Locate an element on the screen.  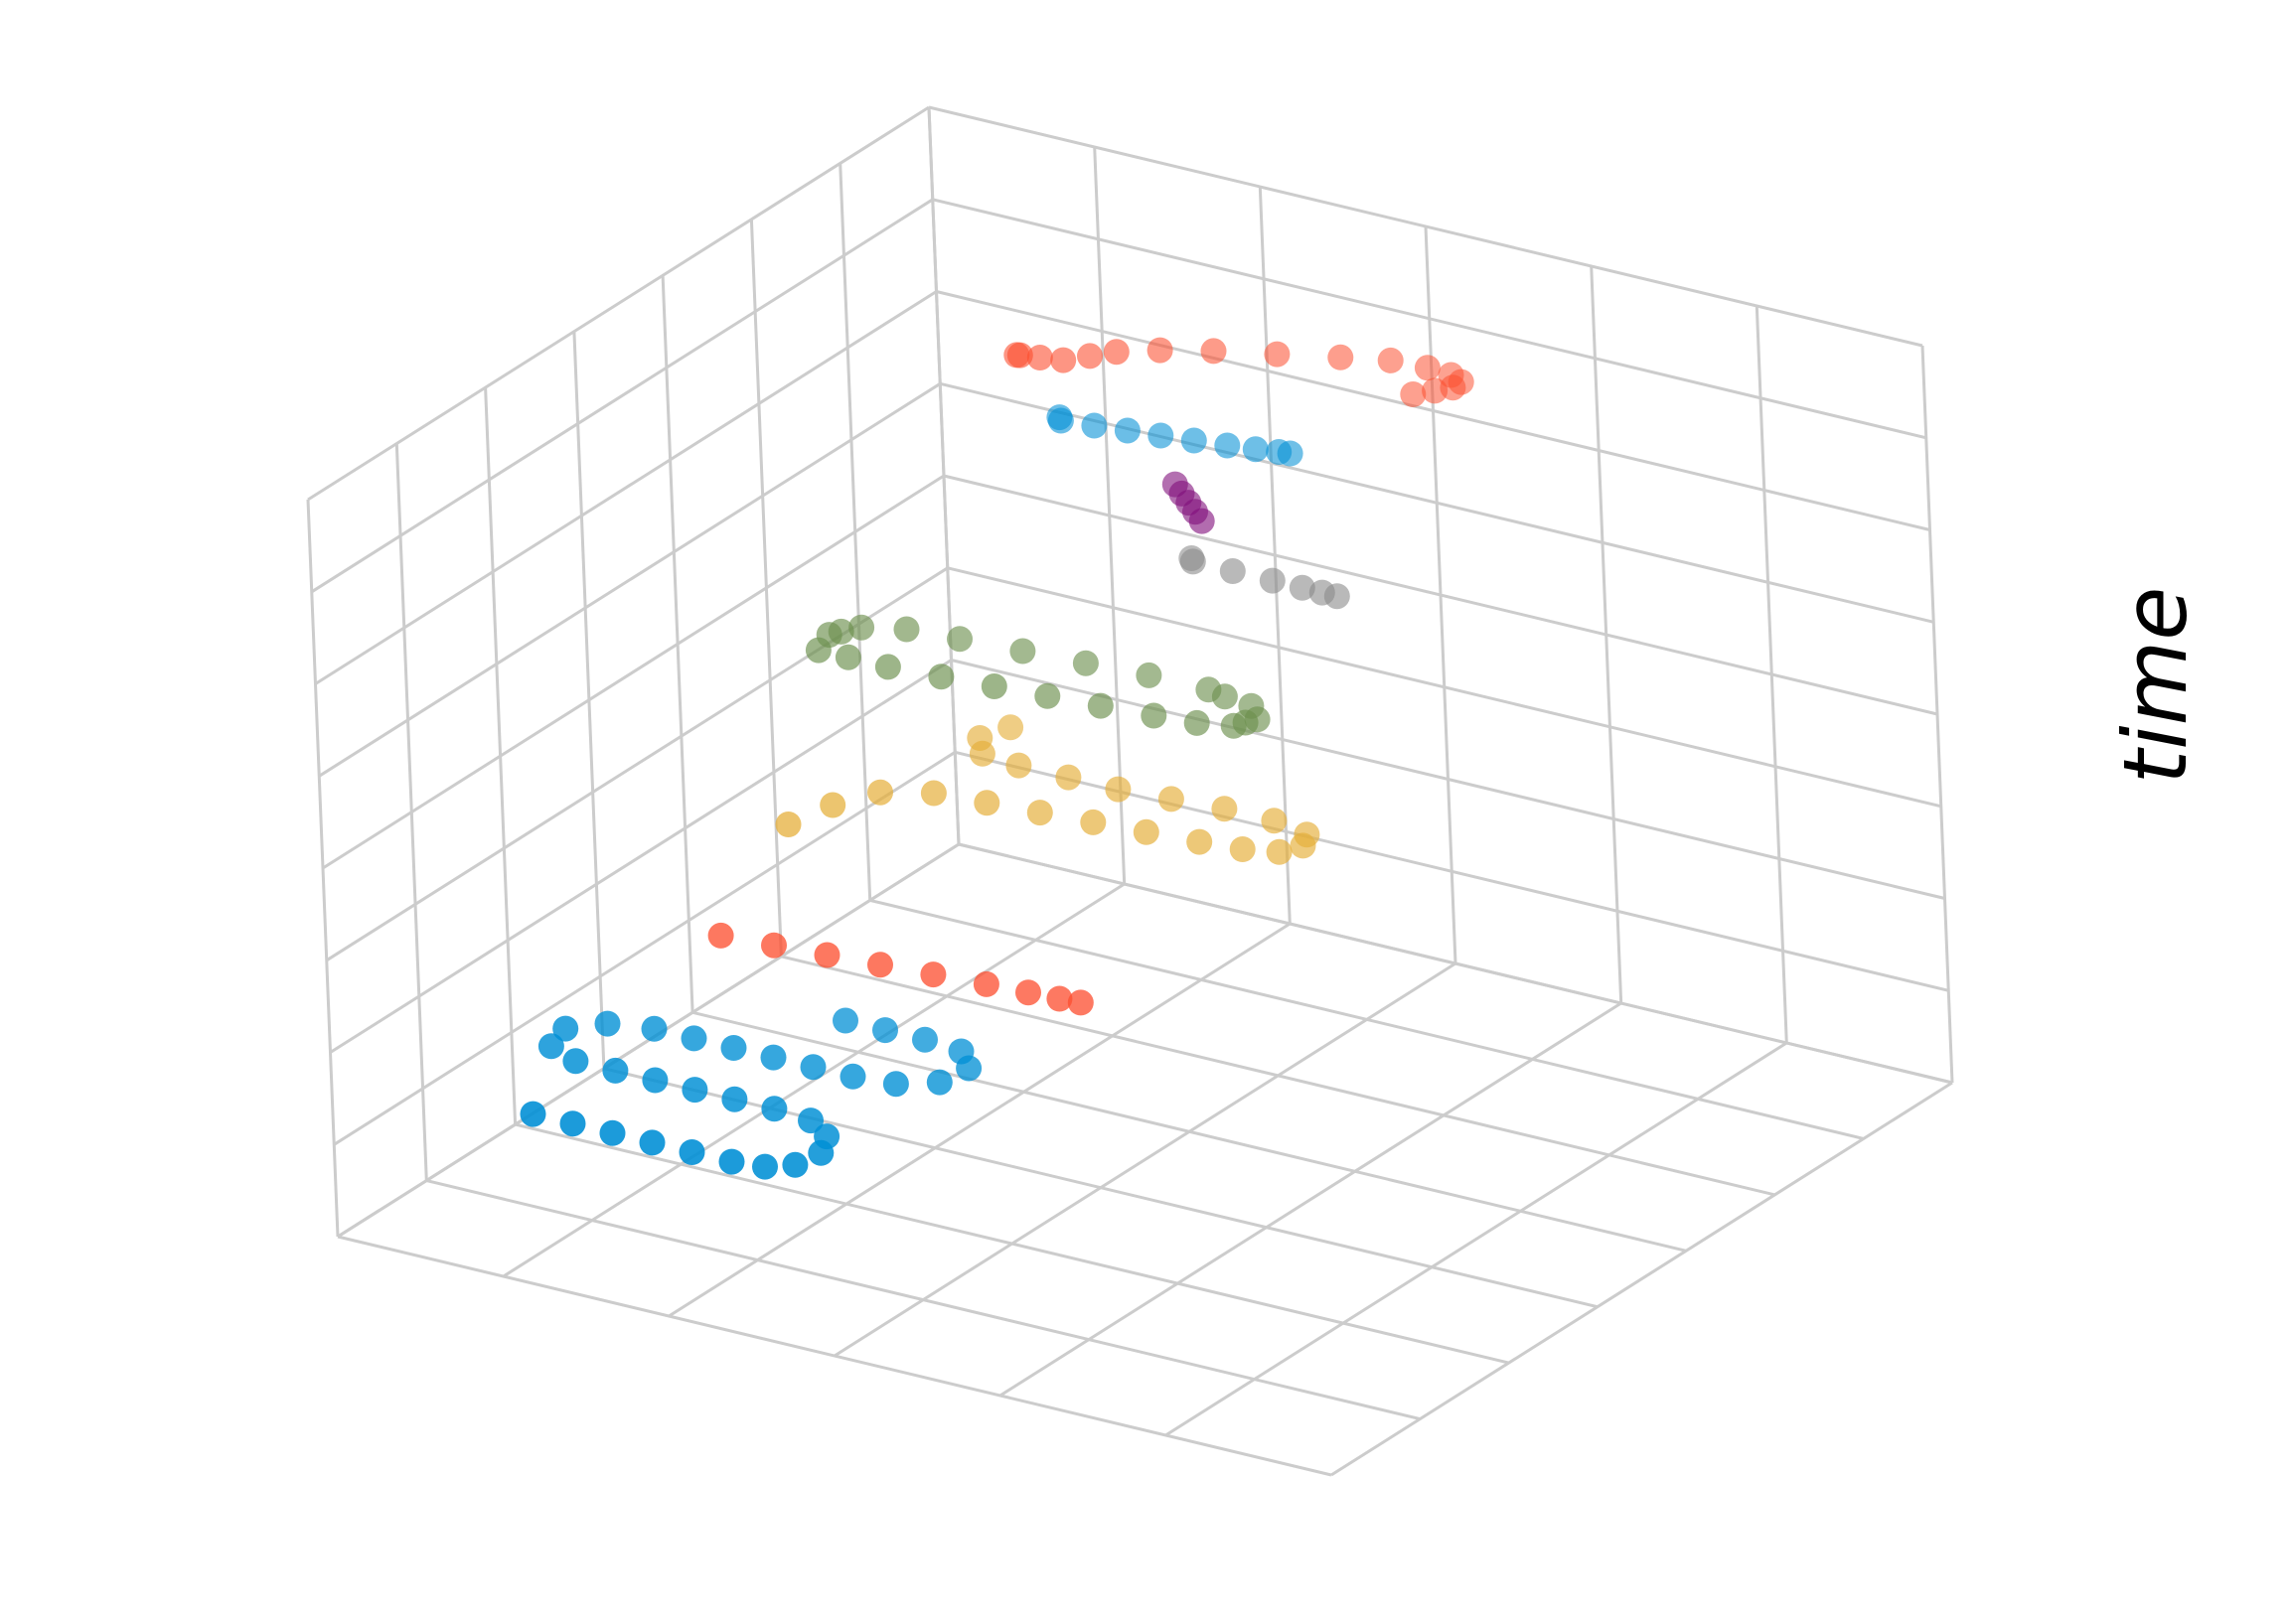
z-axis-label: time is located at coordinates (2155, 686).